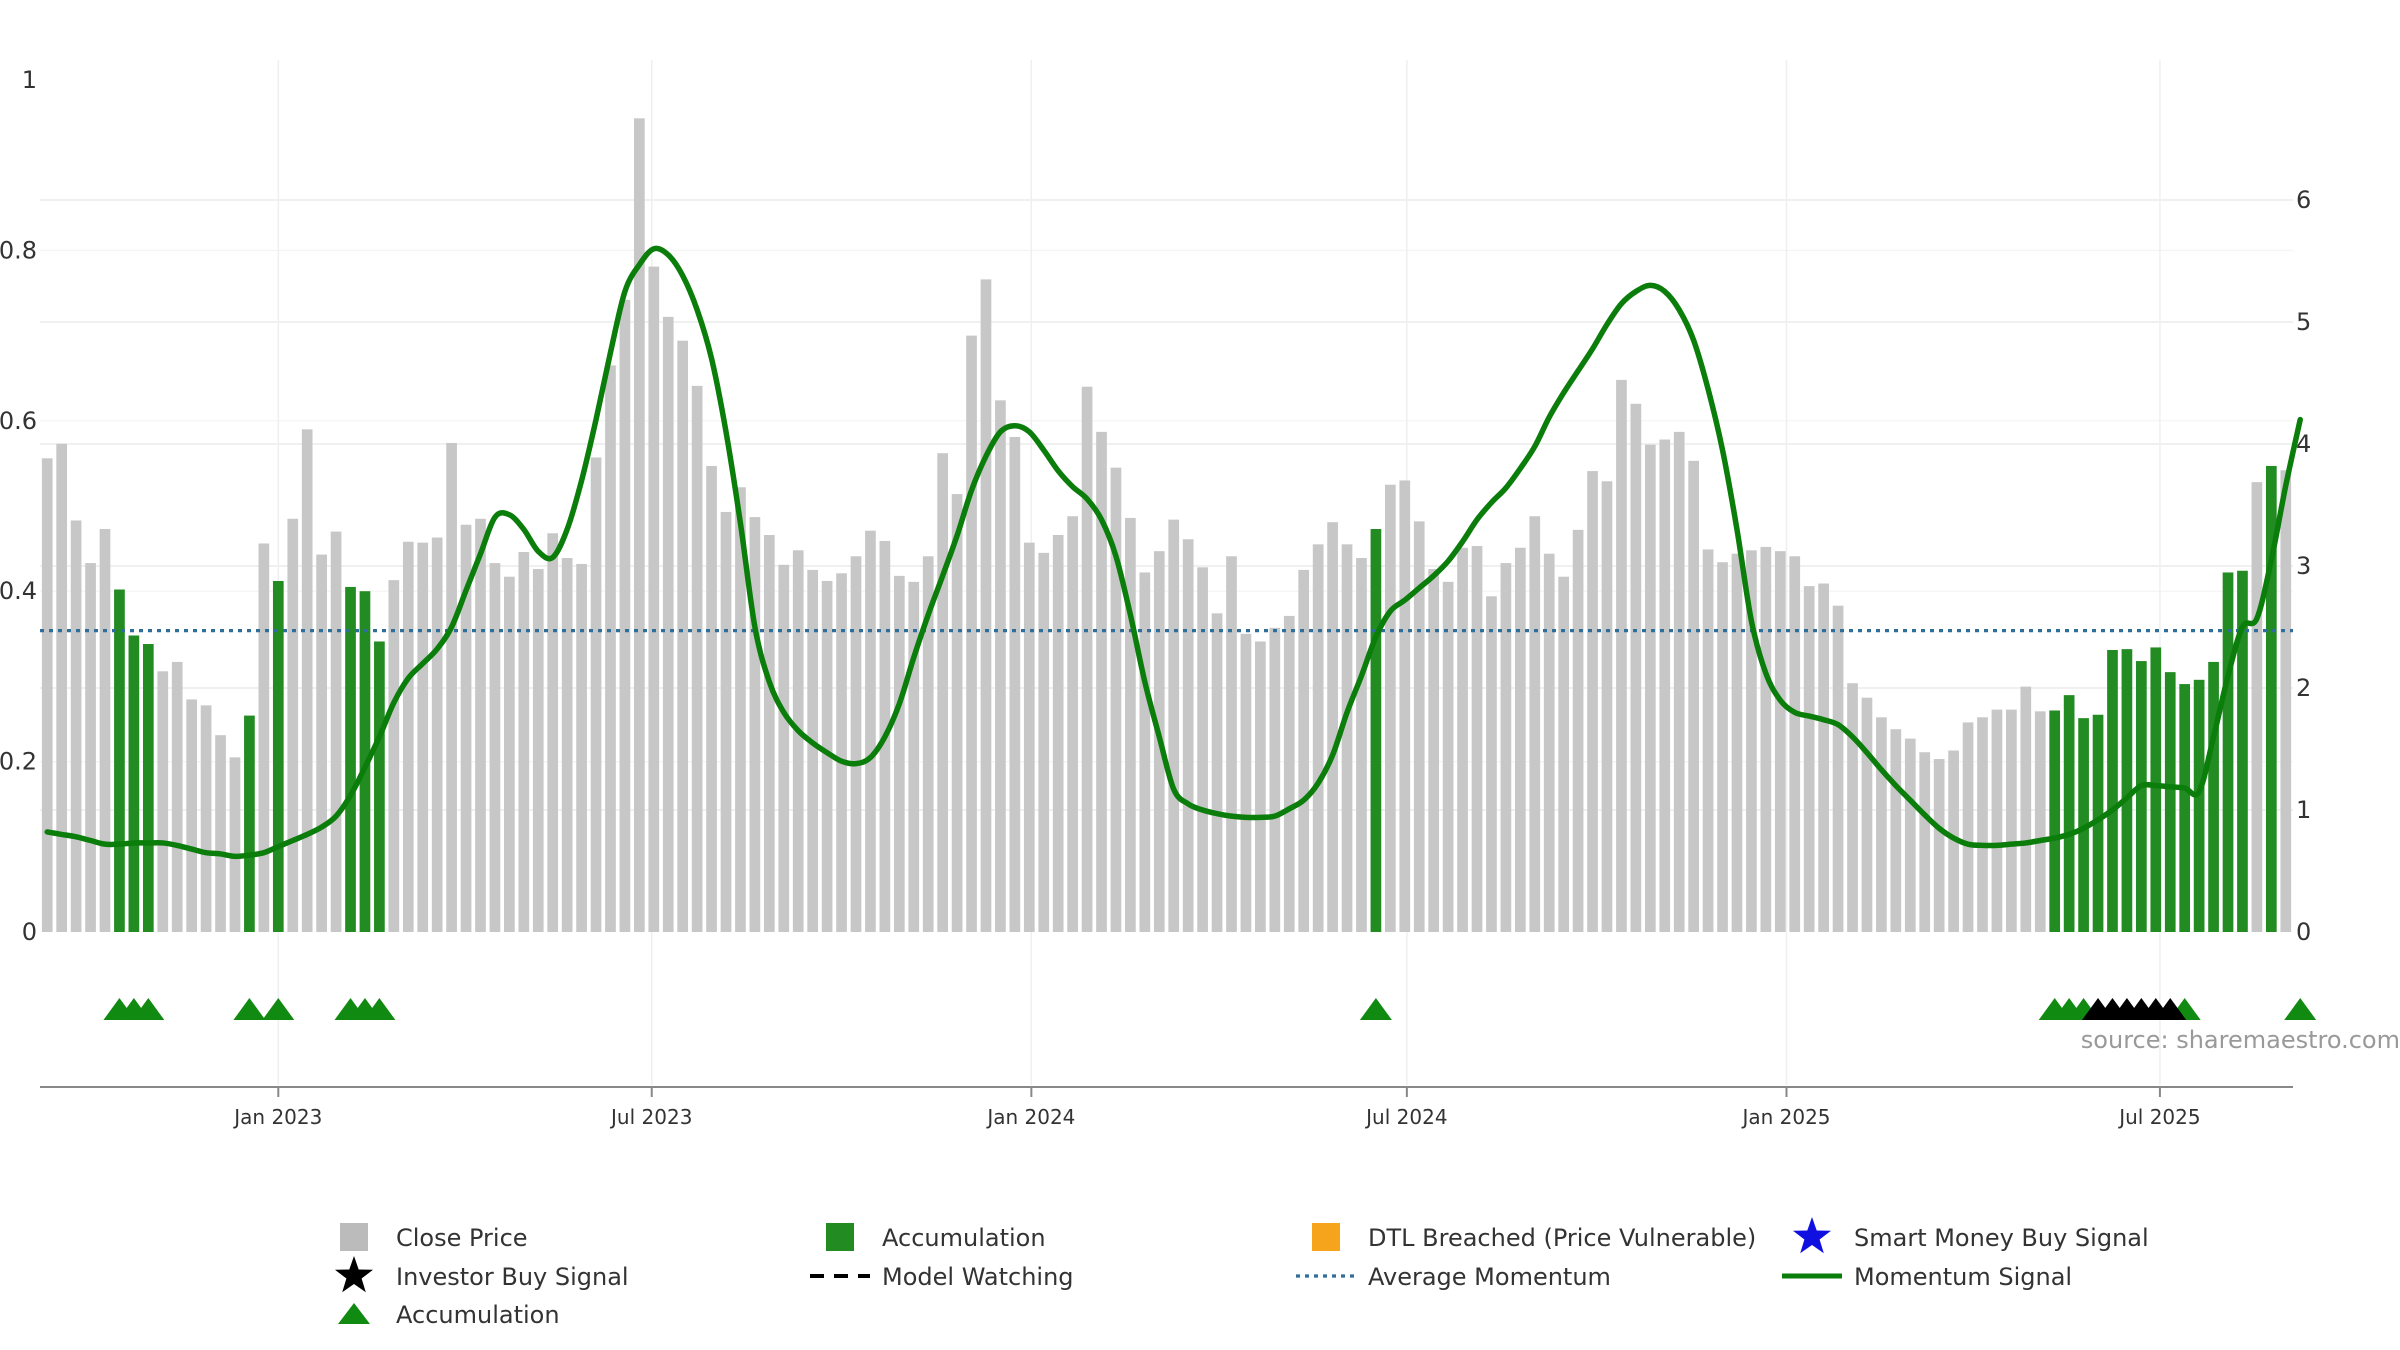 The image size is (2400, 1350). Describe the element at coordinates (1210, 1009) in the screenshot. I see `signal-markers-layer` at that location.